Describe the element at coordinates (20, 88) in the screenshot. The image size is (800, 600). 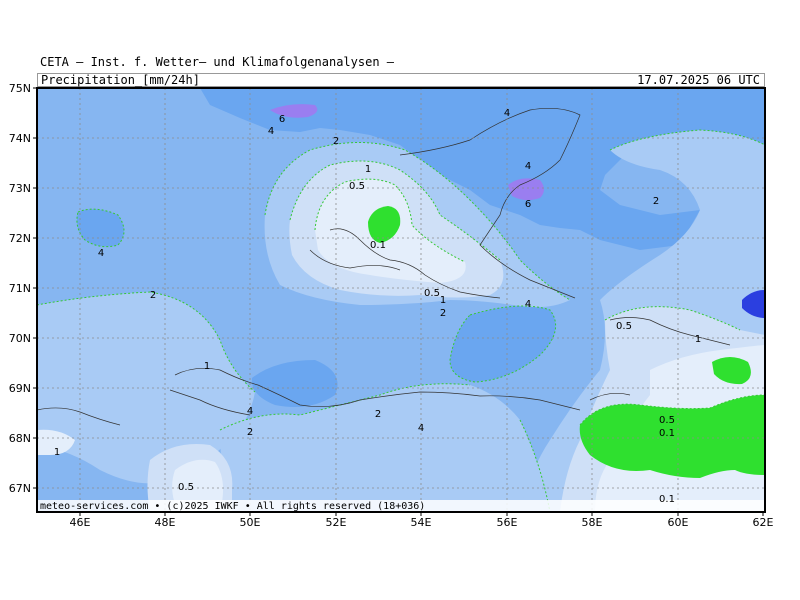
I see `lat-label: 75N` at that location.